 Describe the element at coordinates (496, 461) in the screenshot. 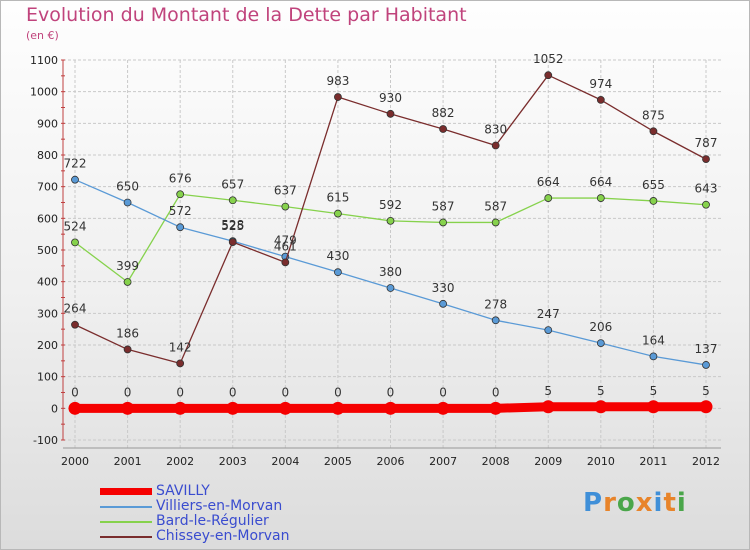

I see `x-tick-label: 2008` at that location.